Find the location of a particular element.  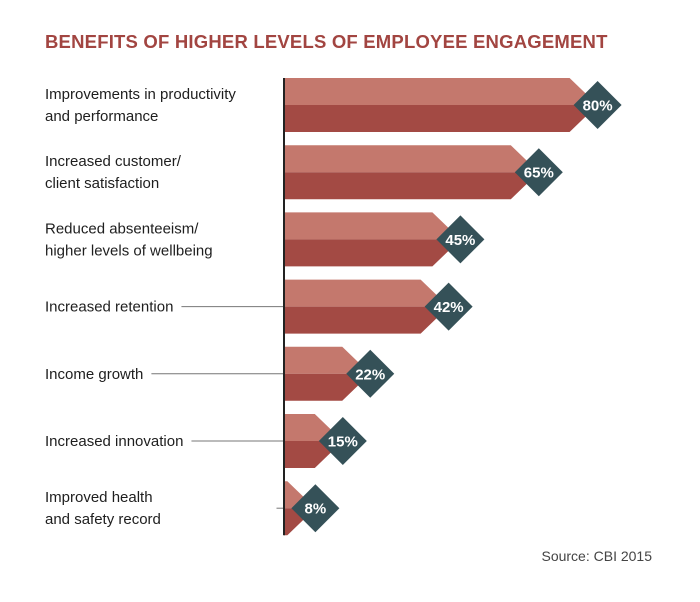

data-label-4: 42% is located at coordinates (449, 307).